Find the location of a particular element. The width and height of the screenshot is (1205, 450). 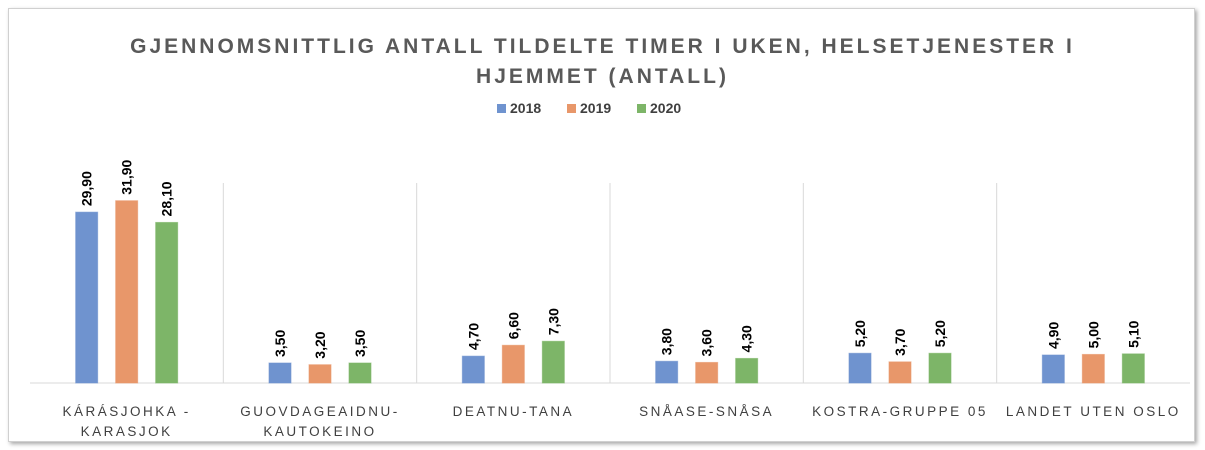

value-label: 3,70 is located at coordinates (900, 341).